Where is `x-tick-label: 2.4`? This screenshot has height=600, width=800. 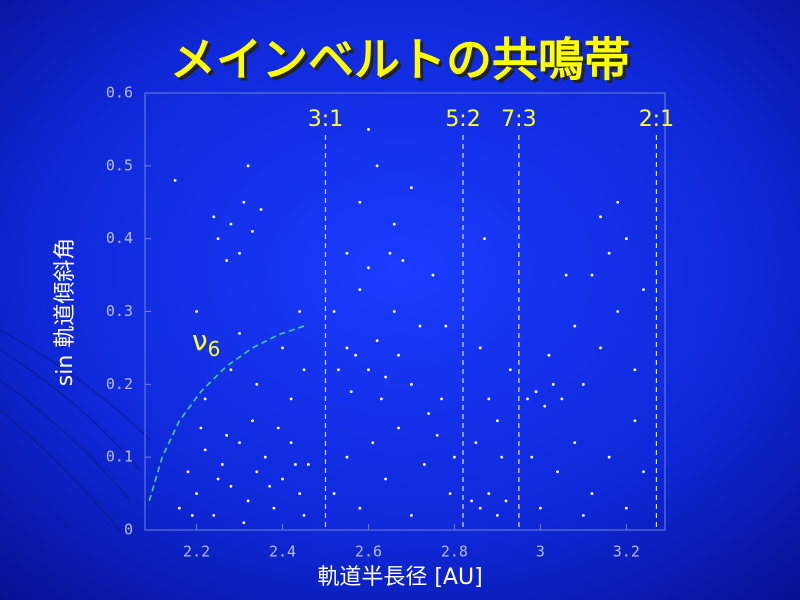
x-tick-label: 2.4 is located at coordinates (282, 552).